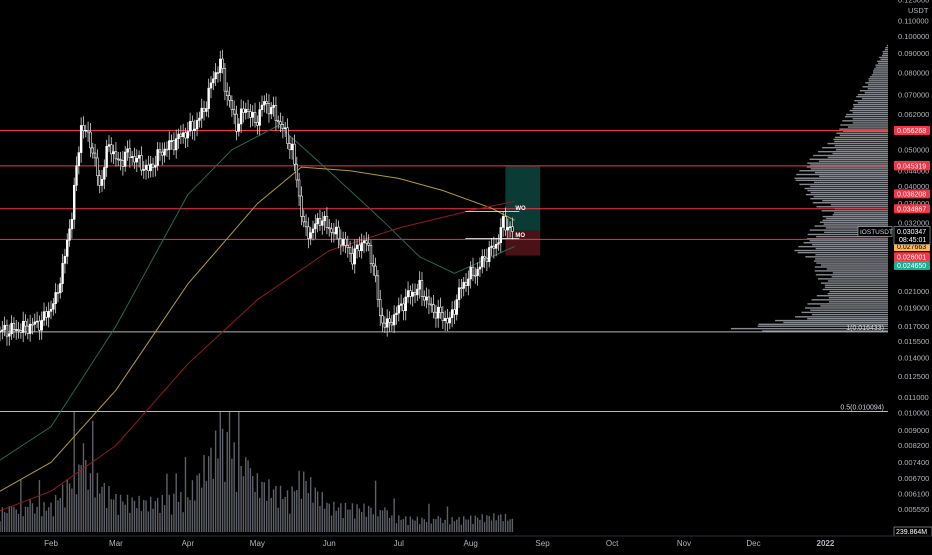  I want to click on y-tick-label: 0.125000, so click(913, 2).